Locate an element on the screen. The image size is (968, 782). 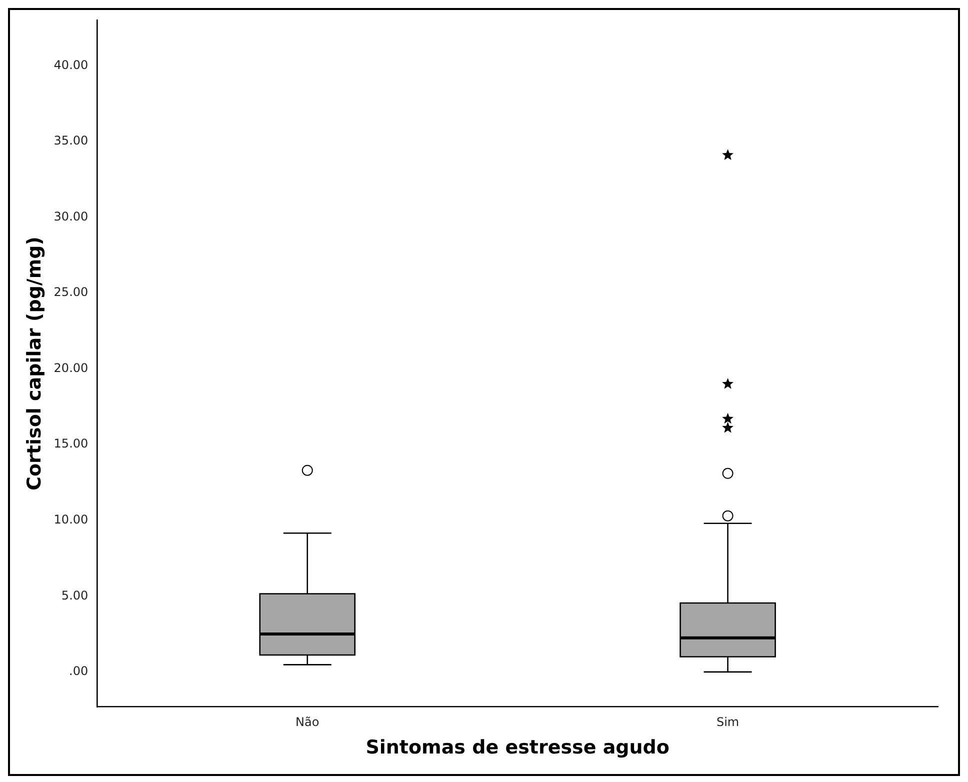
y-tick-label: 25.00 is located at coordinates (71, 292).